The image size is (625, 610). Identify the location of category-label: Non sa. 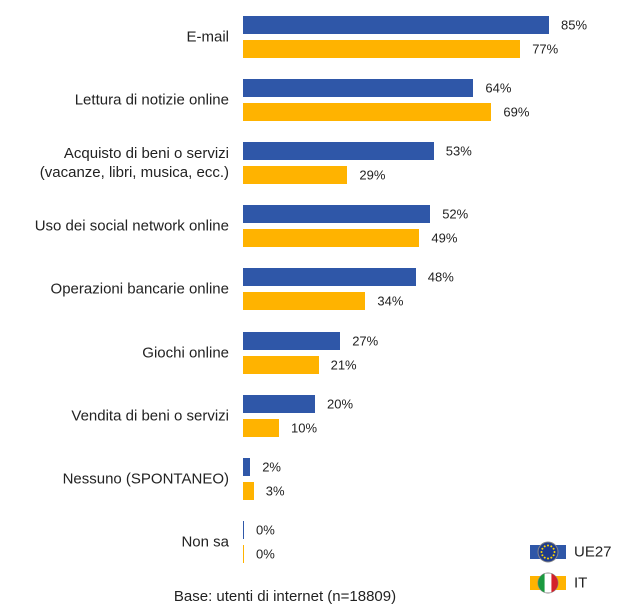
(205, 542).